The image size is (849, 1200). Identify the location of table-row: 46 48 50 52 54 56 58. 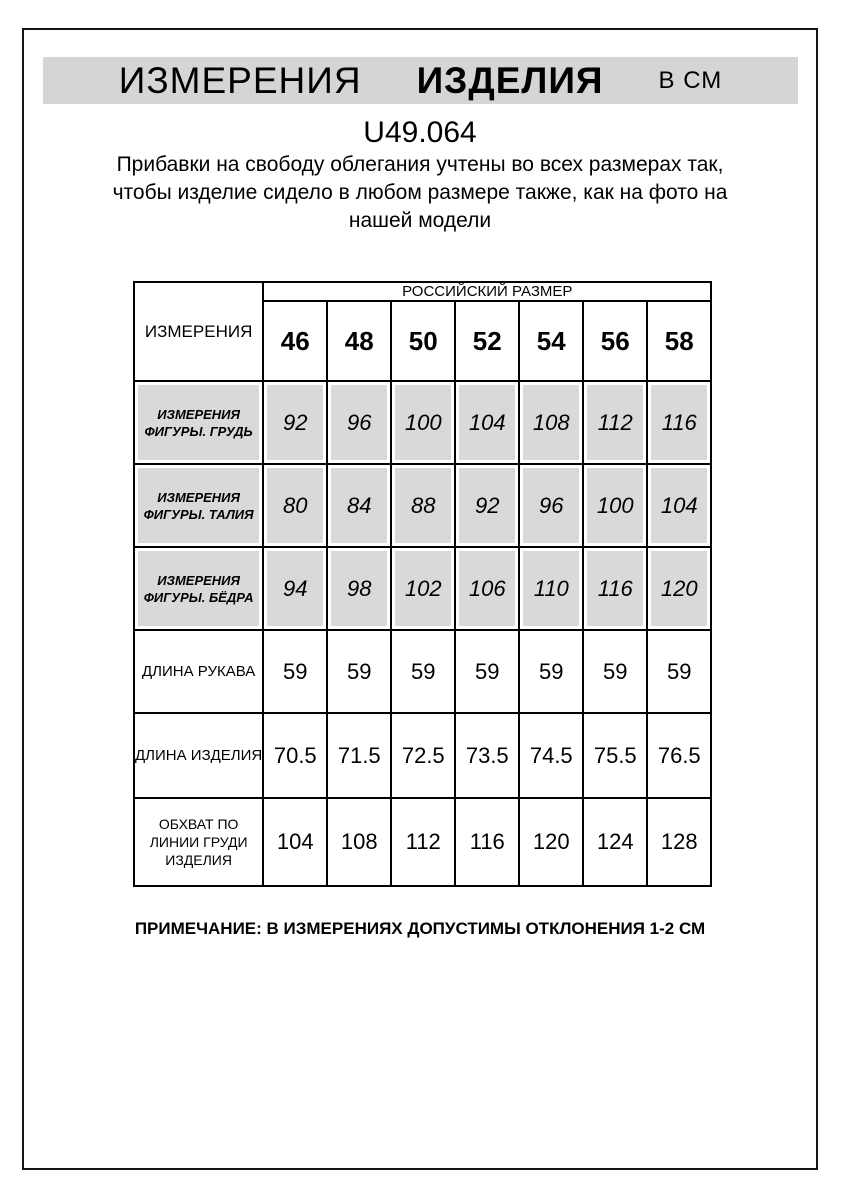
(423, 341).